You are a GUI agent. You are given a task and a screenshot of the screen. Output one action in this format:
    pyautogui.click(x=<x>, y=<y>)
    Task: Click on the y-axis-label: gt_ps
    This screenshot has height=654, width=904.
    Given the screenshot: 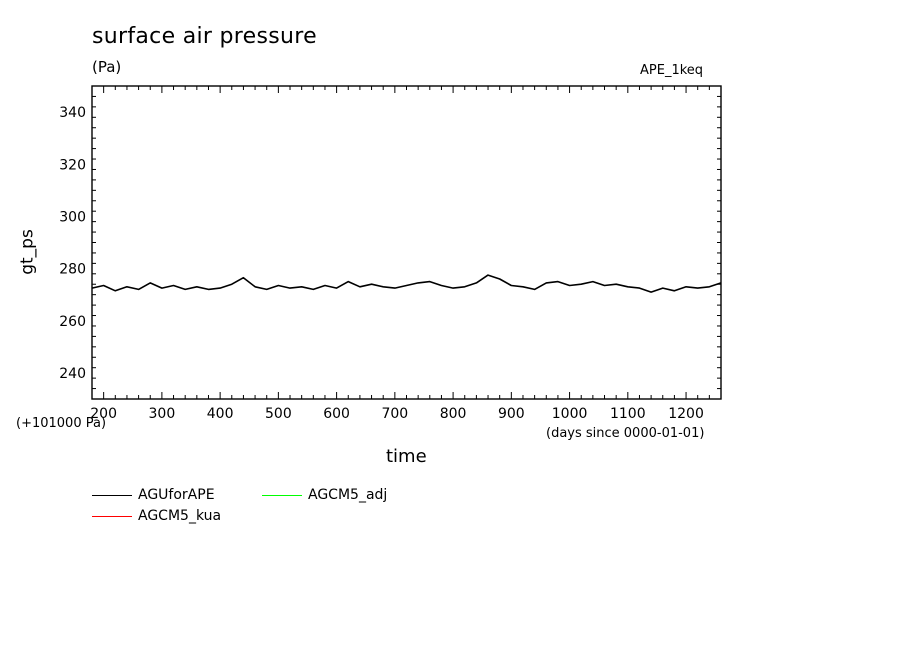 What is the action you would take?
    pyautogui.click(x=27, y=252)
    